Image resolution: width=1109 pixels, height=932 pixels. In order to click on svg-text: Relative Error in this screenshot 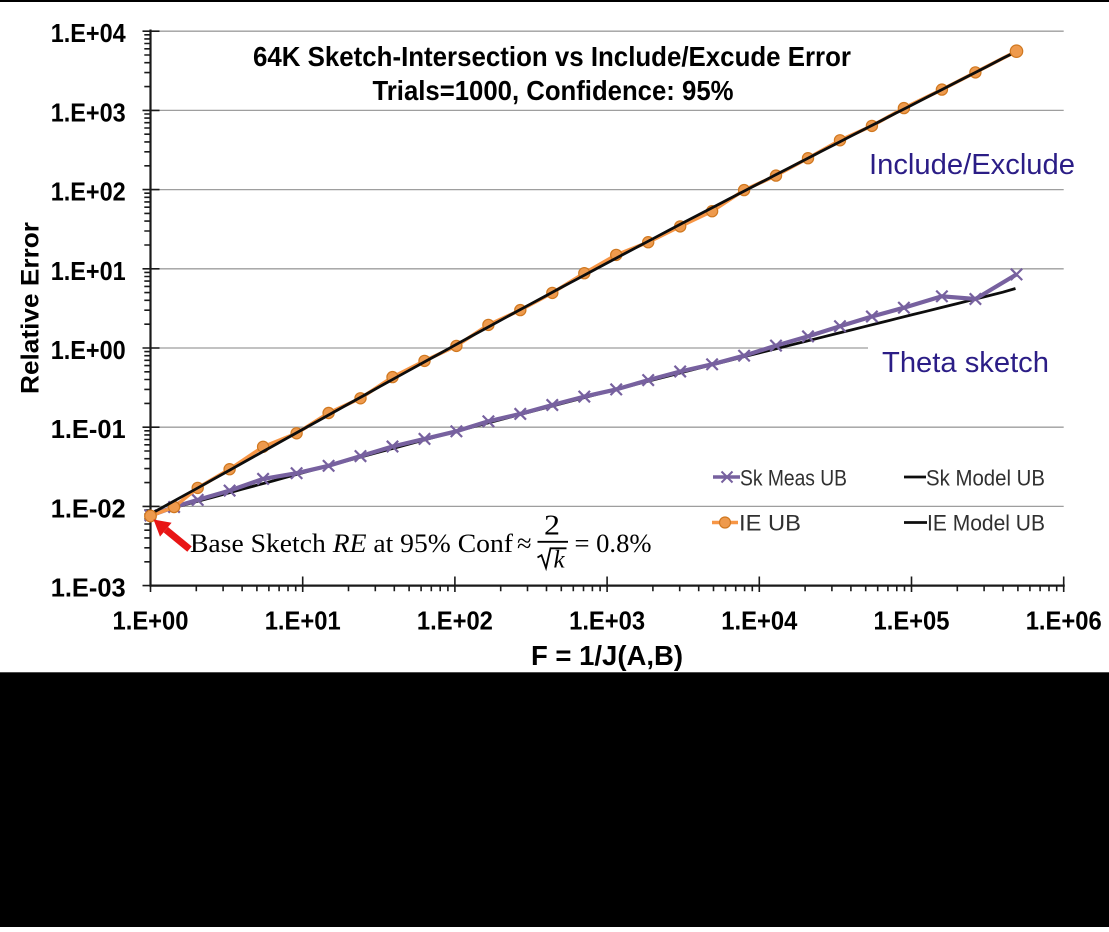, I will do `click(31, 308)`.